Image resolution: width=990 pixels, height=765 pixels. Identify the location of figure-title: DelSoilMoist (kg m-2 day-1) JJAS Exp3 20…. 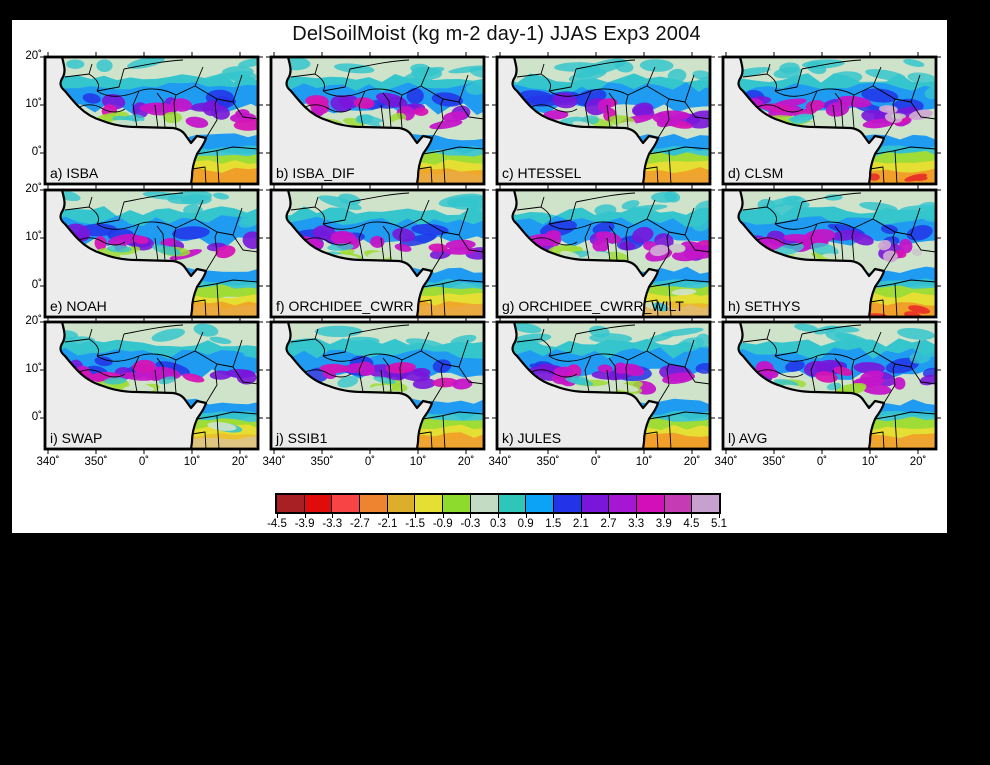
(496, 34).